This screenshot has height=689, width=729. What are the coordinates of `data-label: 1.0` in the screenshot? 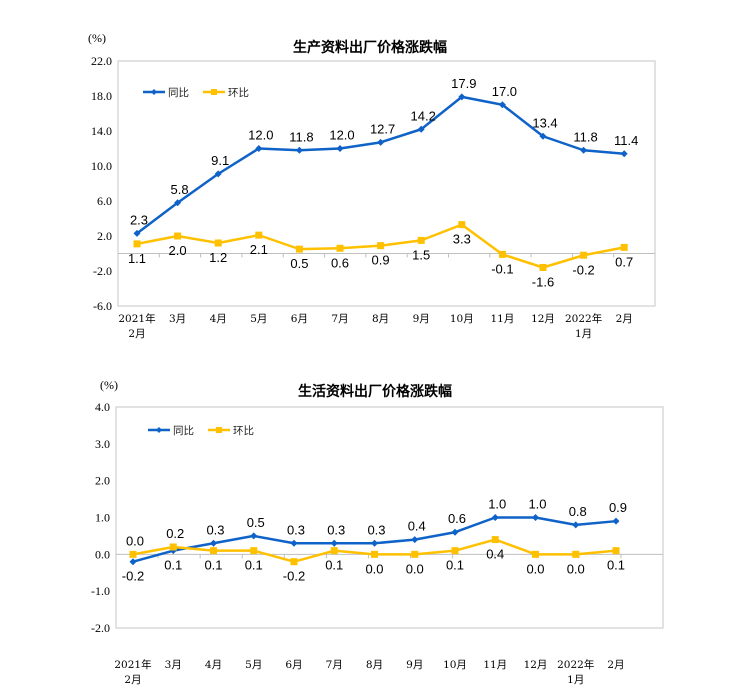 It's located at (497, 504).